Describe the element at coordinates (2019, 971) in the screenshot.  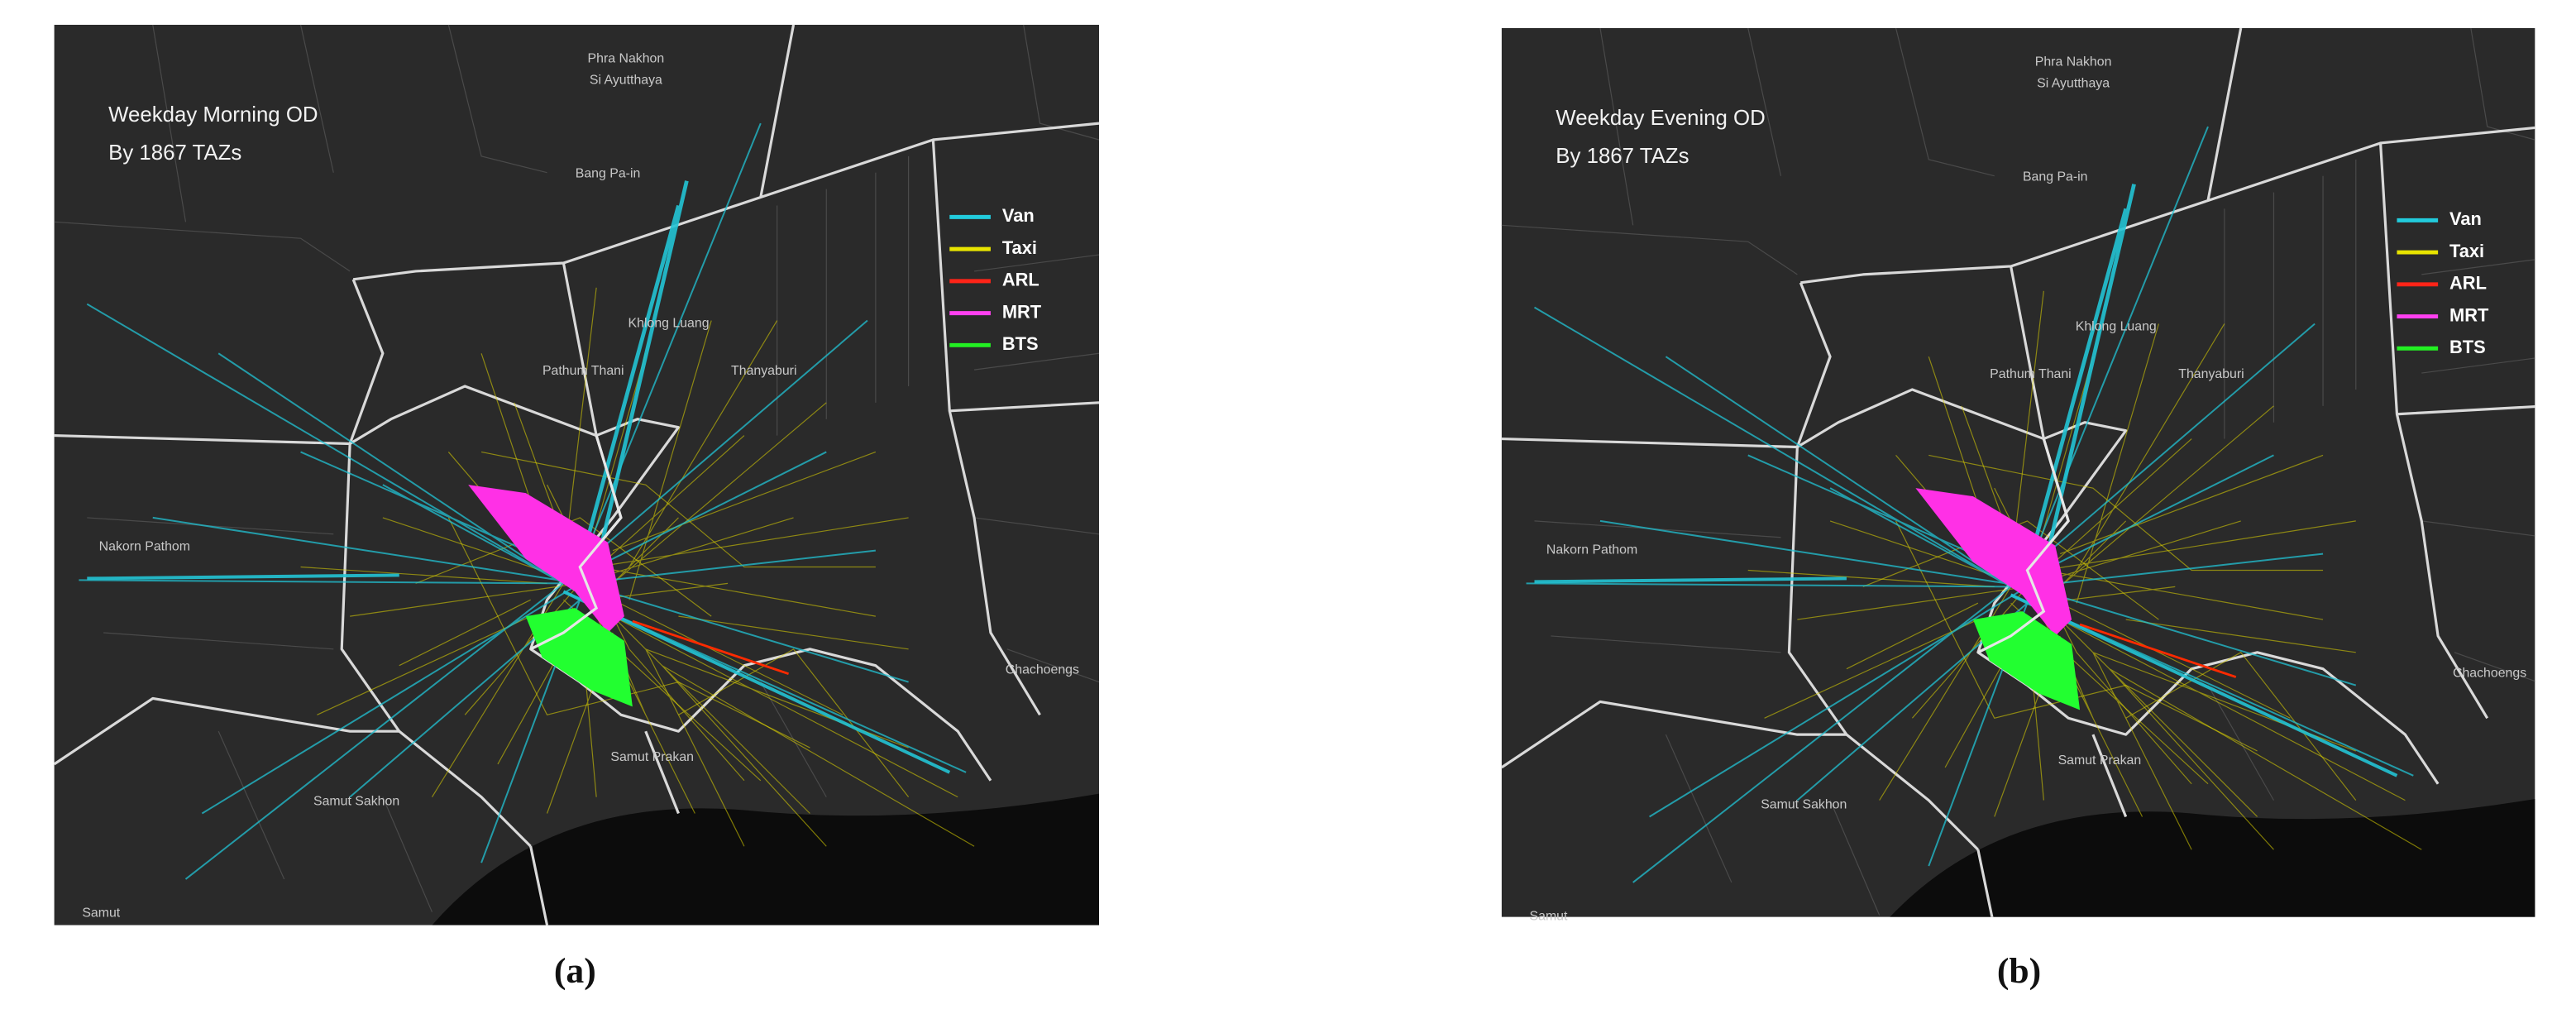
I see `panel-caption: (b)` at that location.